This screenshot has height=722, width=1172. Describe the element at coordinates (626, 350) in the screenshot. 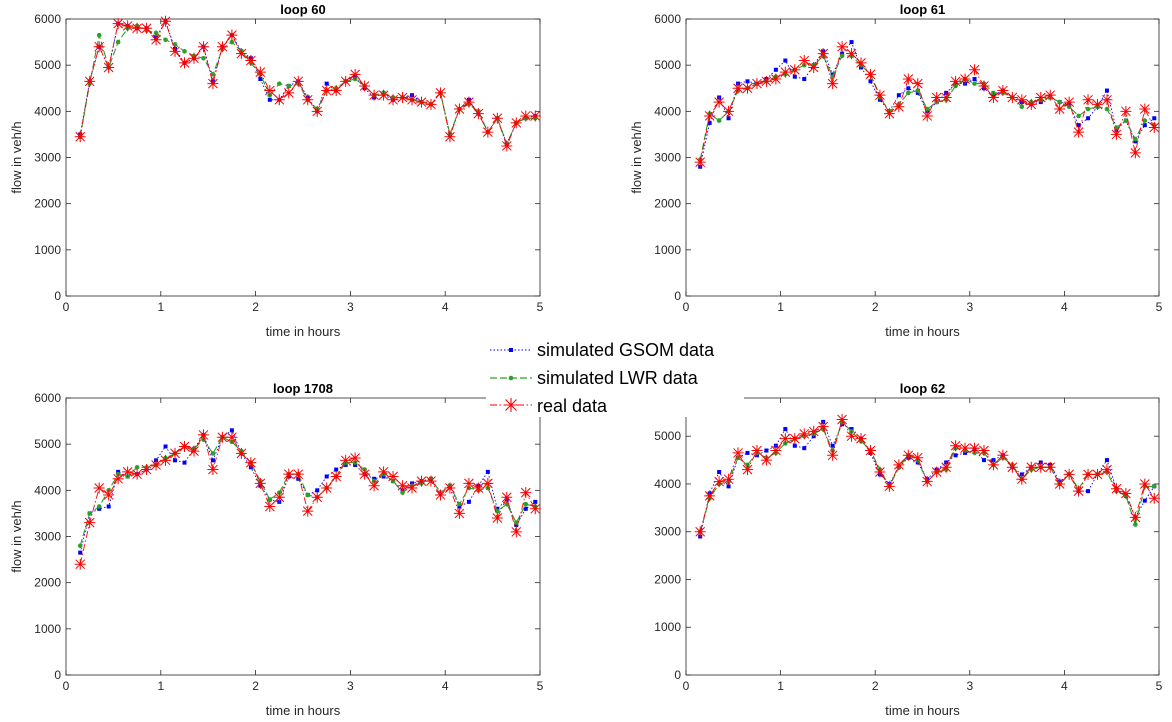

I see `legend-label-gsom: simulated GSOM data` at that location.